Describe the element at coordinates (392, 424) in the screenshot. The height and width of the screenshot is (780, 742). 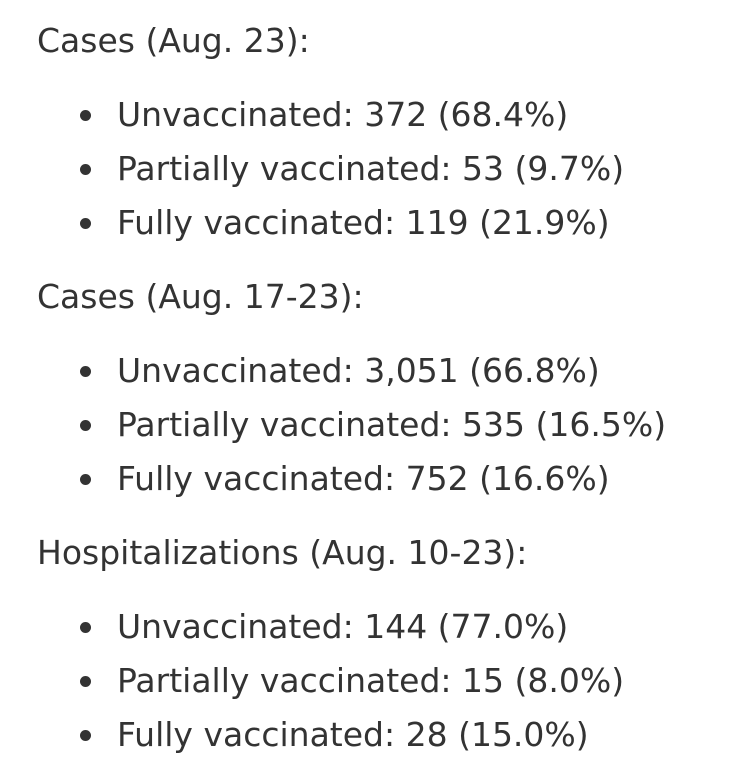
I see `list-item-text: Partially vaccinated: 535 (16.5%)` at that location.